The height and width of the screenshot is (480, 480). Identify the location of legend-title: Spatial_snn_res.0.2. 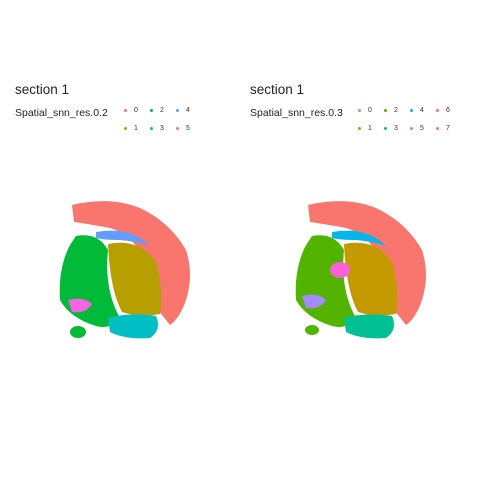
(61, 113).